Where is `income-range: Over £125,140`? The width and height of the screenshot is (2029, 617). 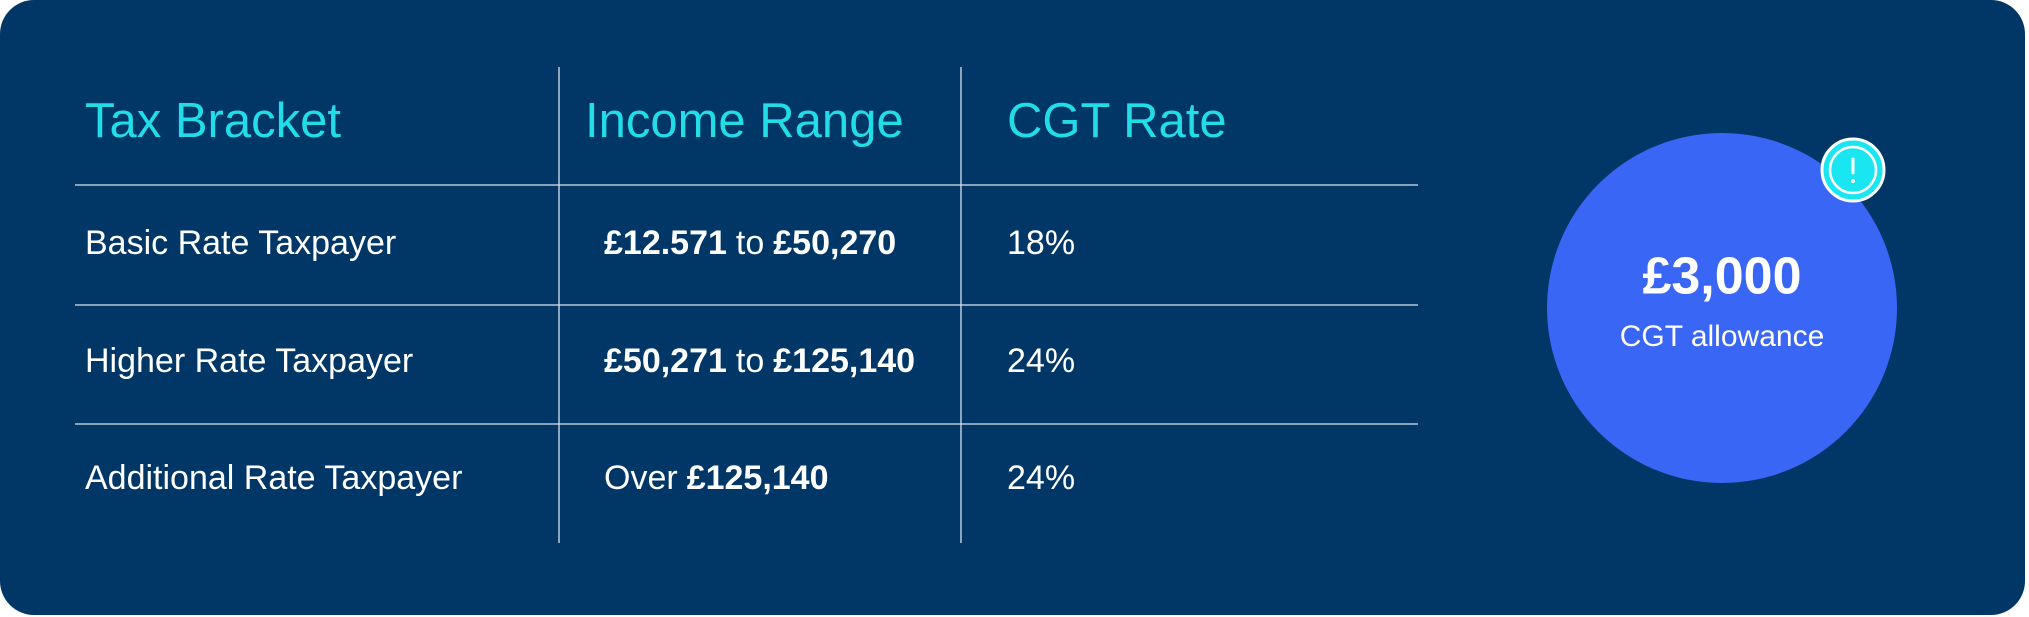
income-range: Over £125,140 is located at coordinates (716, 478).